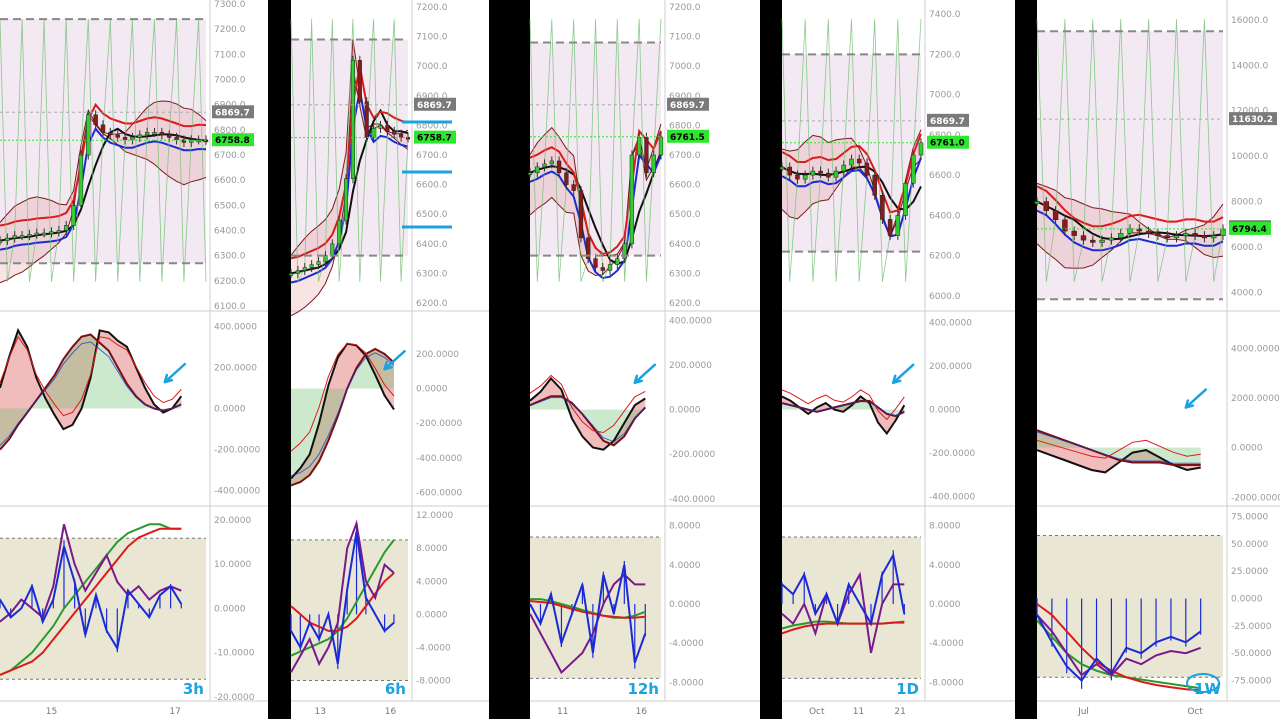  I want to click on price-tick-label: 8000.0, so click(1247, 203).